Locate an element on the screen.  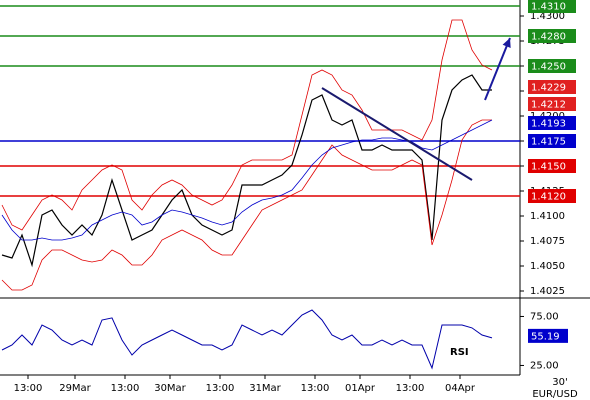
forecast-arrow is located at coordinates (497, 69).